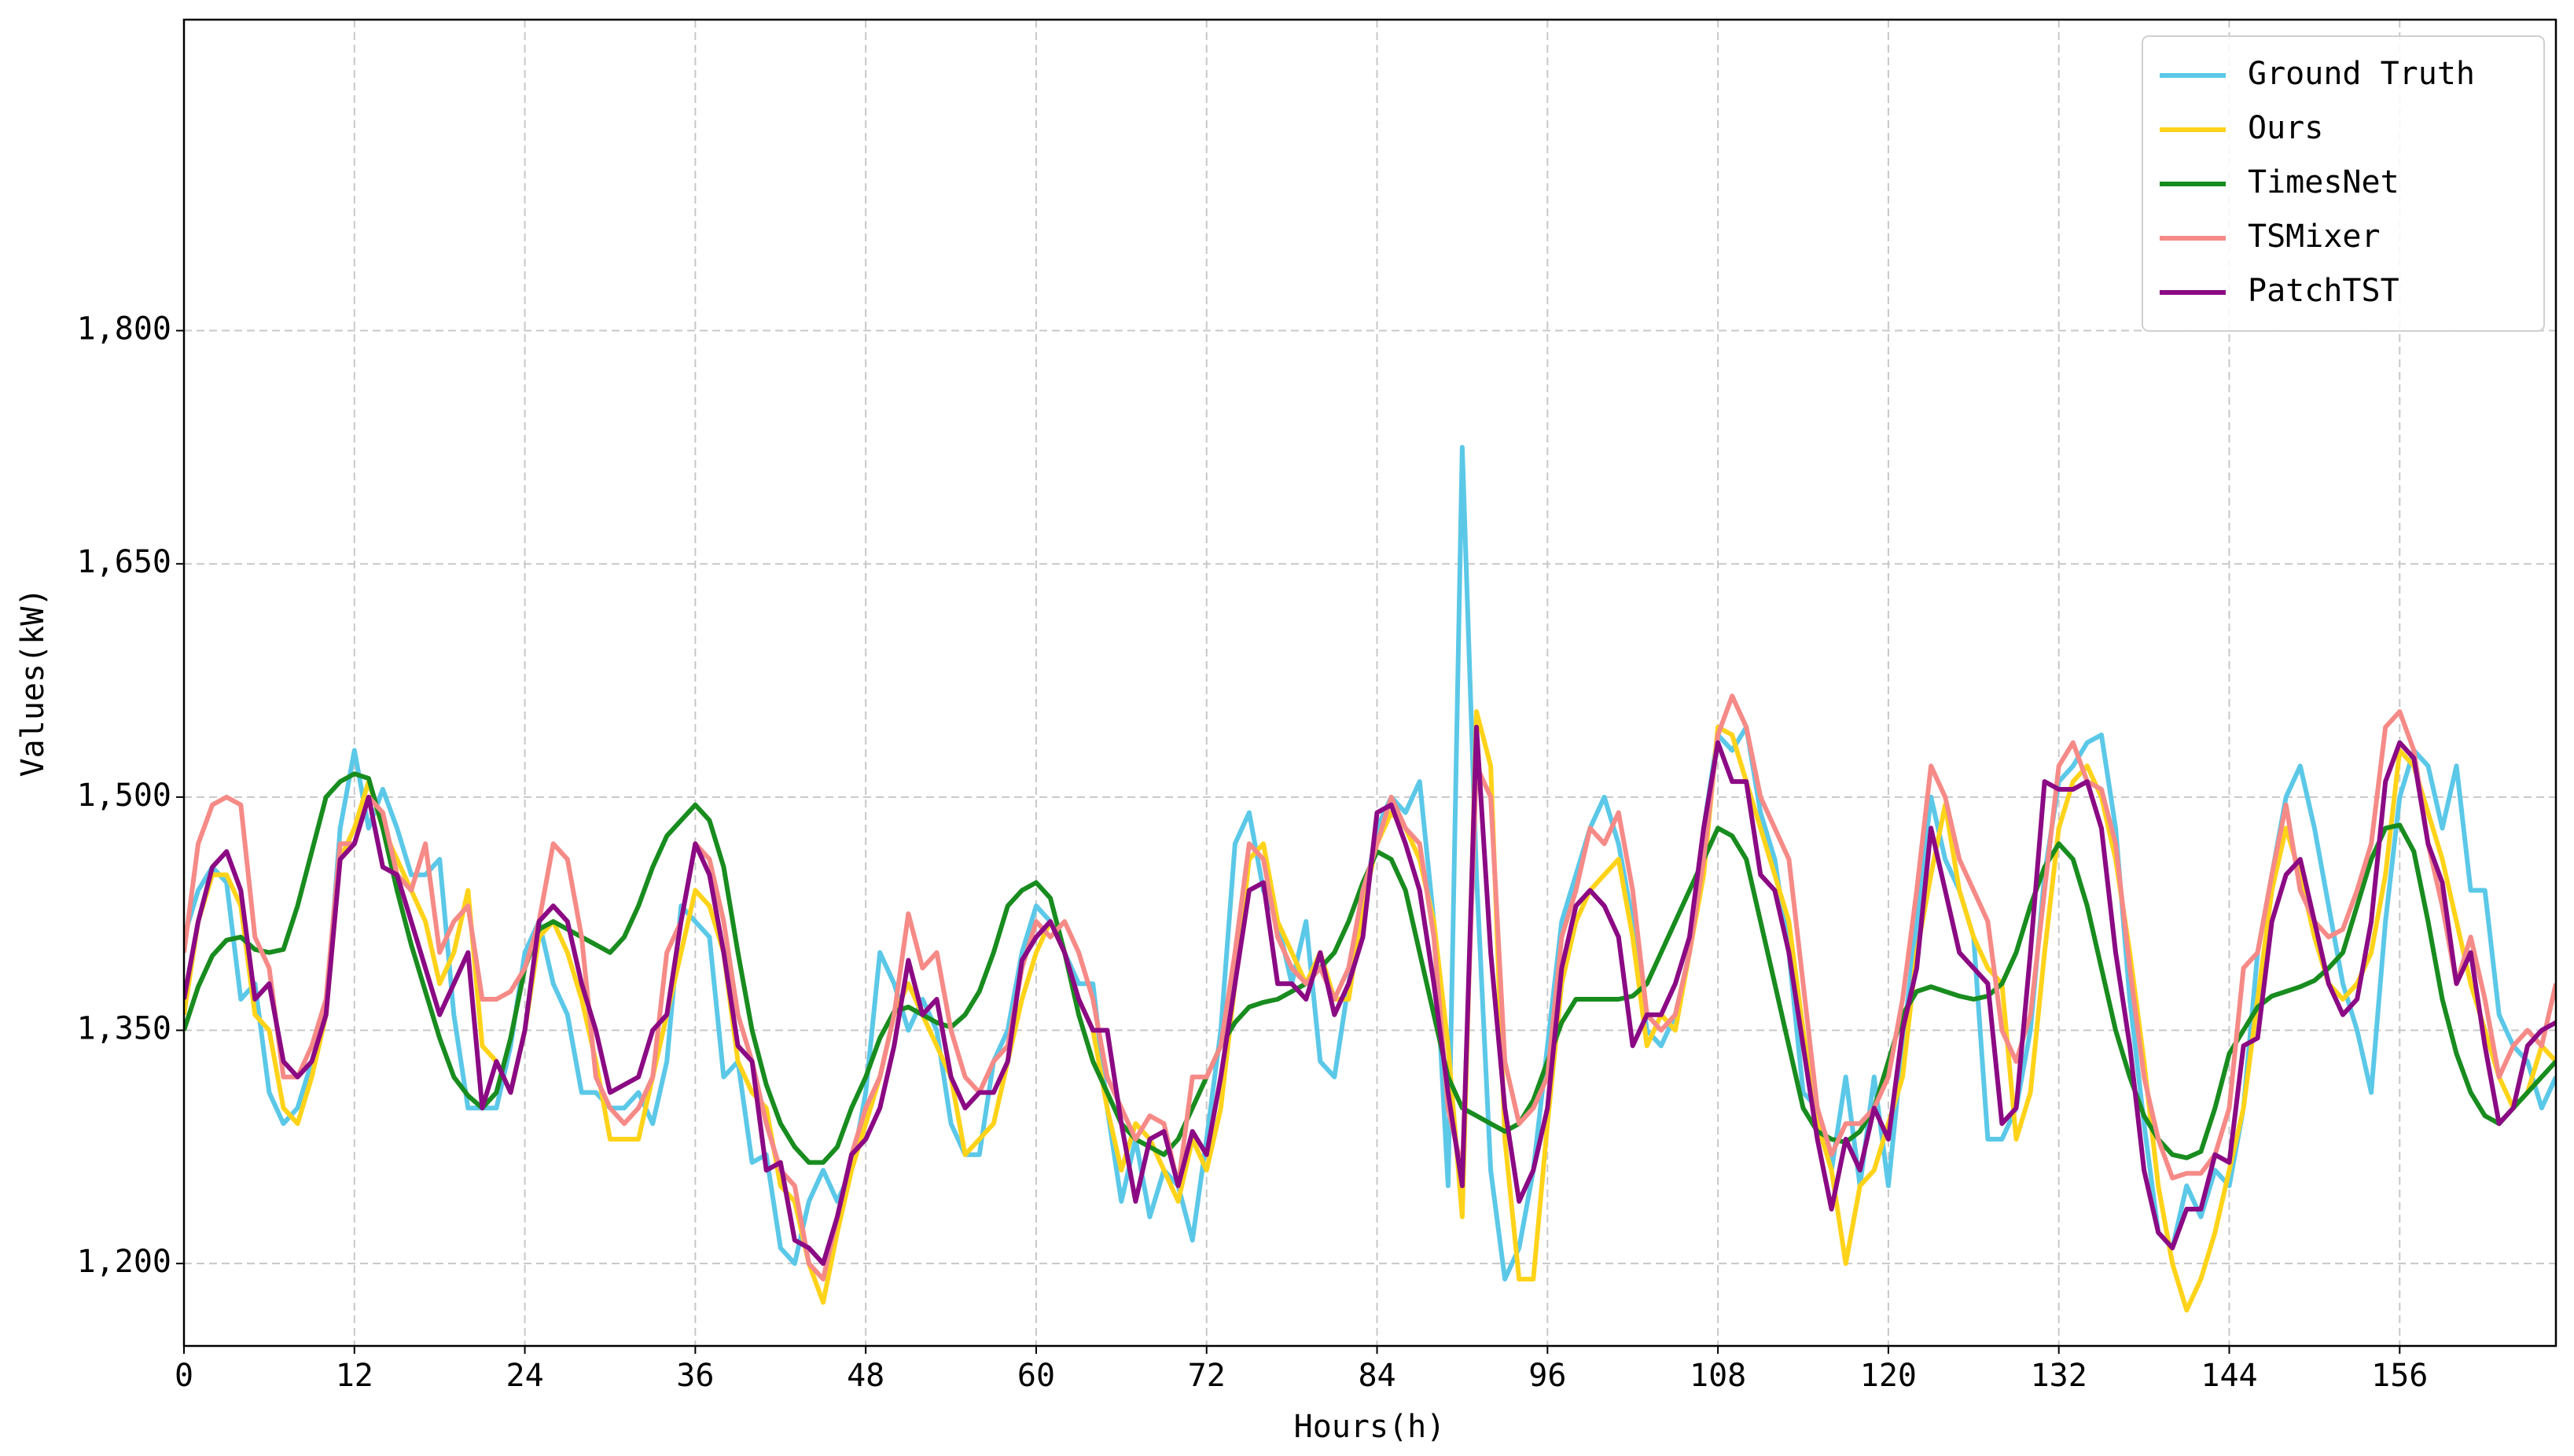 The height and width of the screenshot is (1456, 2574). I want to click on x-tick-label: 108, so click(1718, 1376).